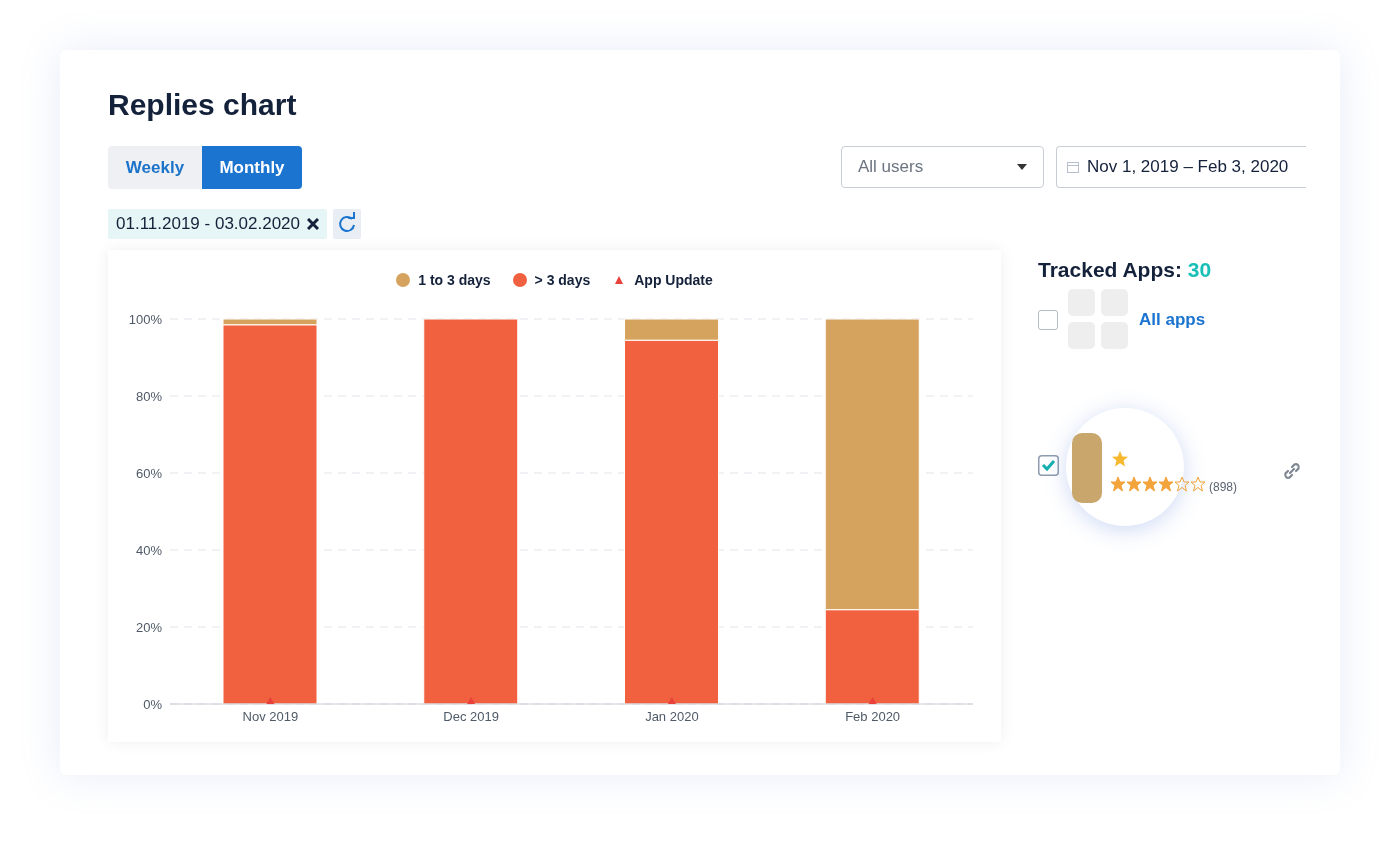 Image resolution: width=1400 pixels, height=859 pixels. I want to click on text: Monthly, so click(252, 167).